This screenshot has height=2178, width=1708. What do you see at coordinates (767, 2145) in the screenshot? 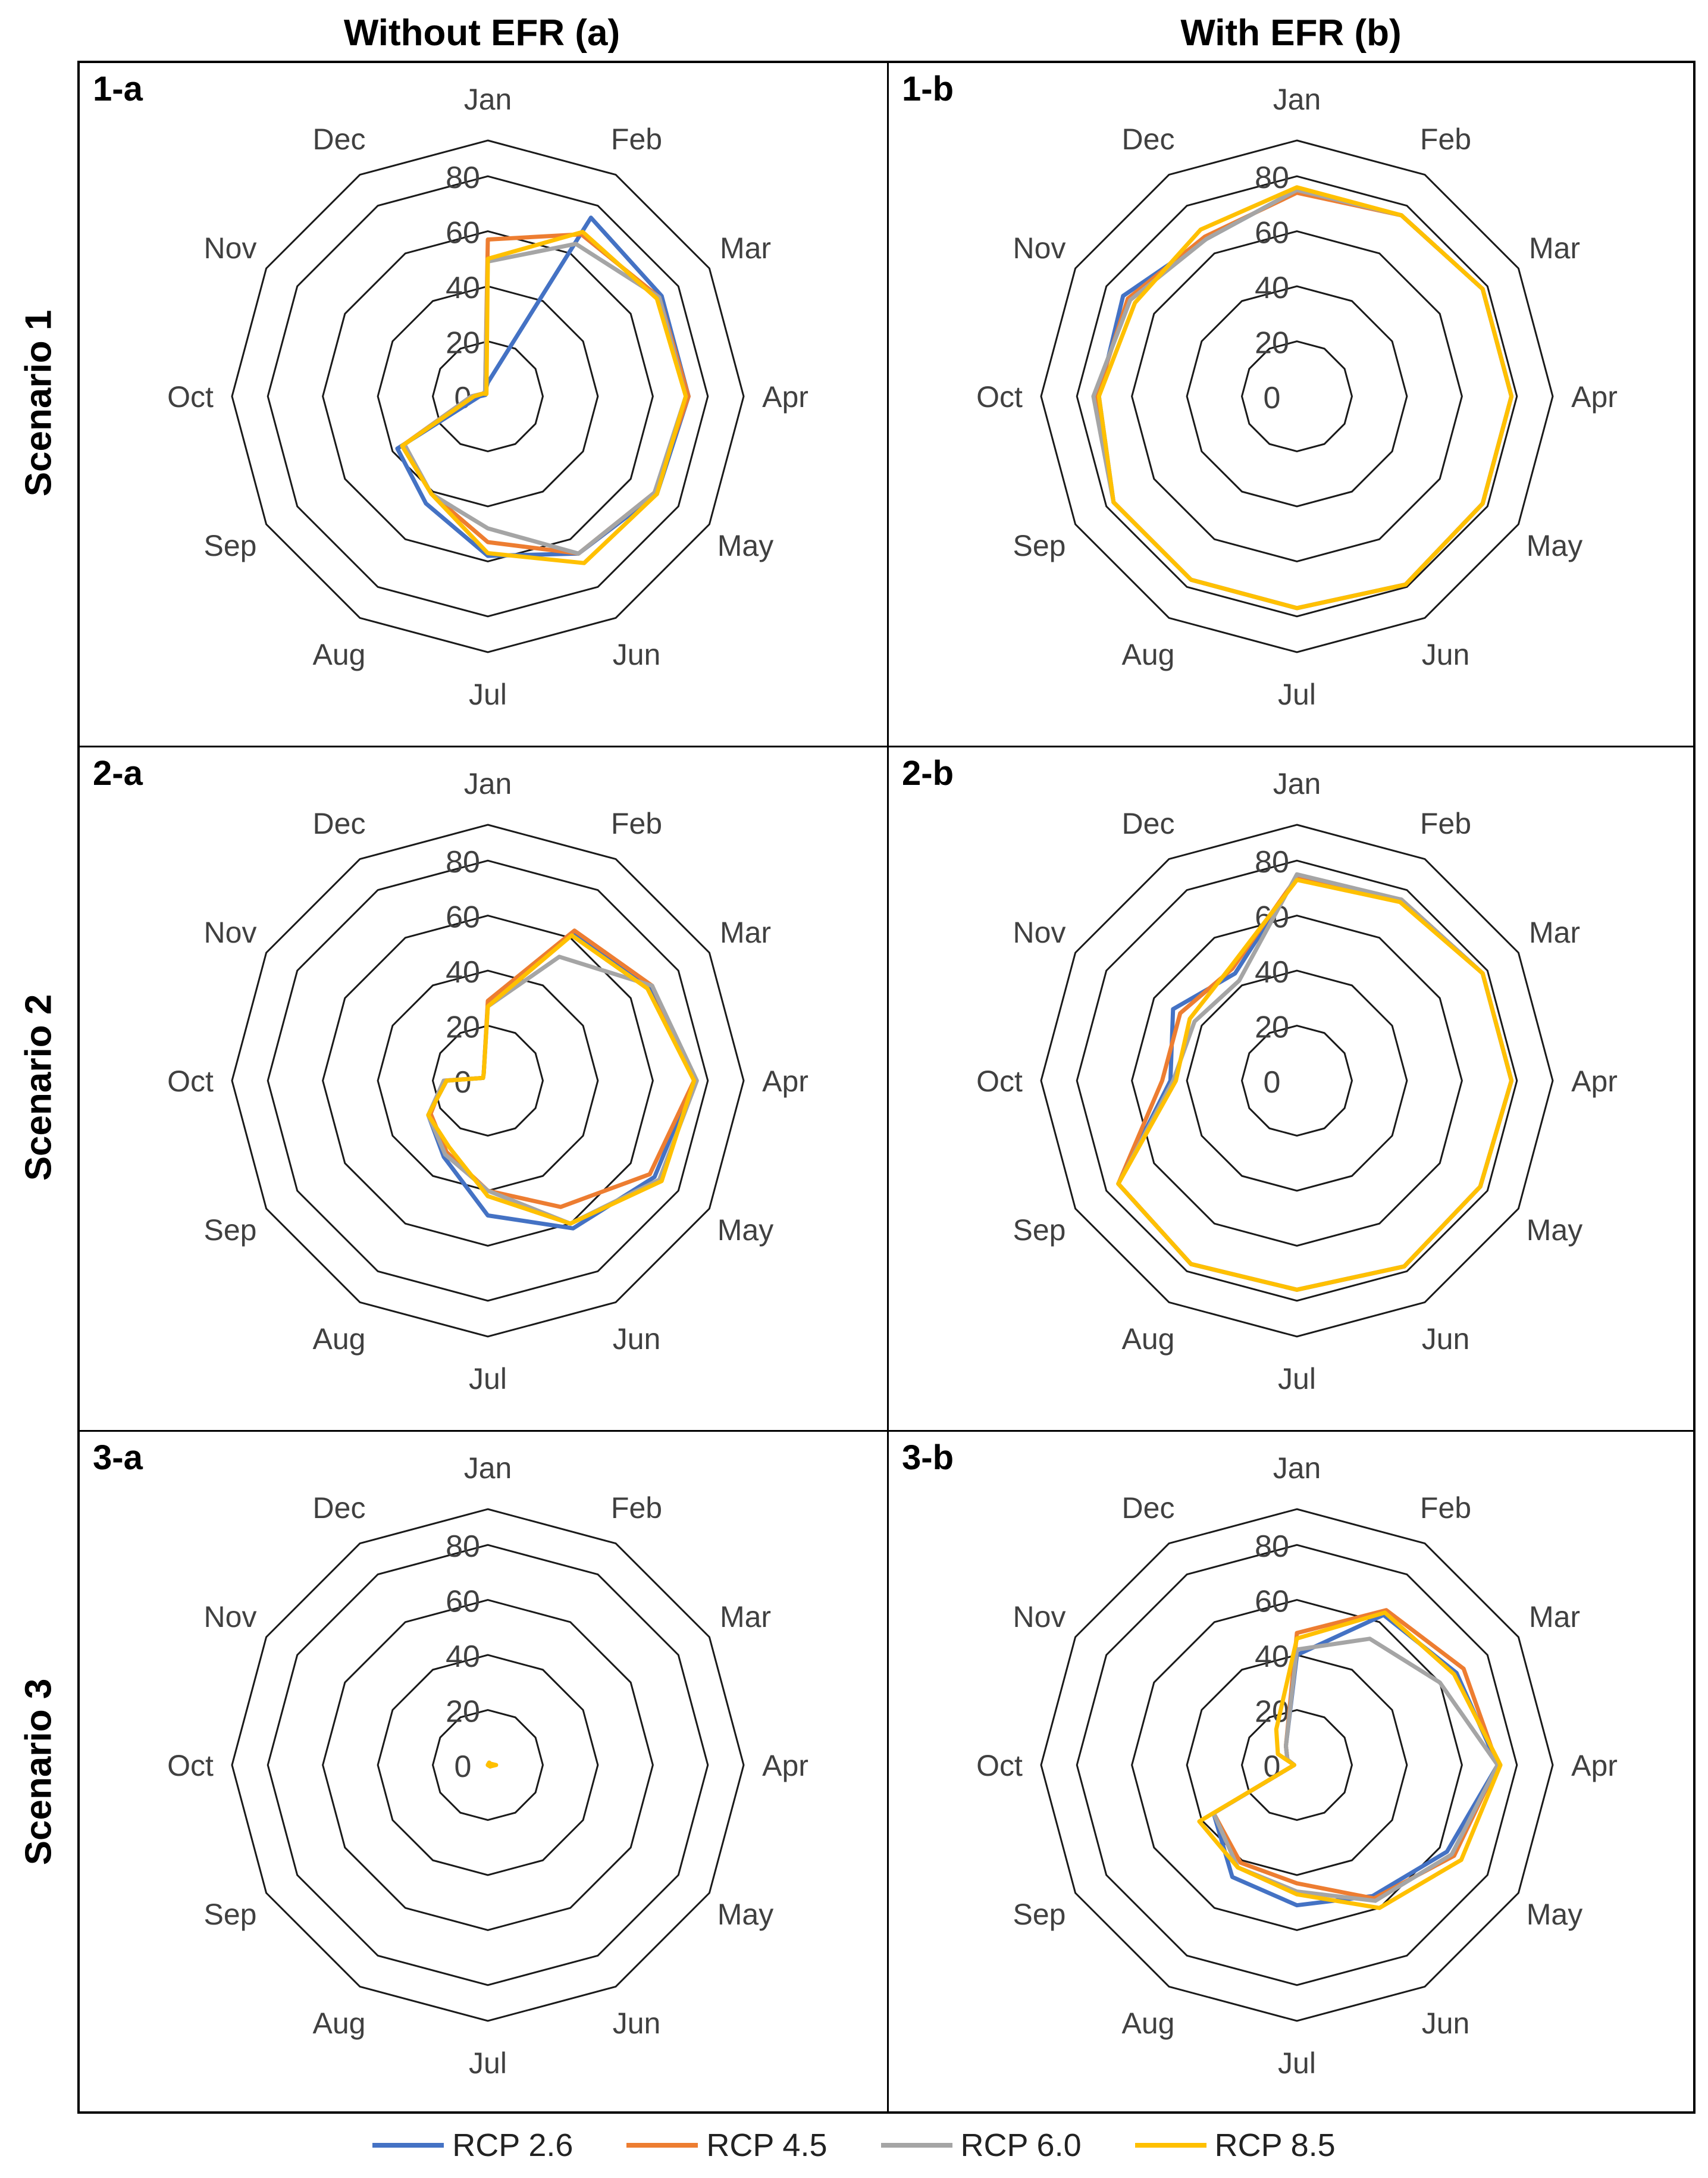
I see `legend-label: RCP 4.5` at bounding box center [767, 2145].